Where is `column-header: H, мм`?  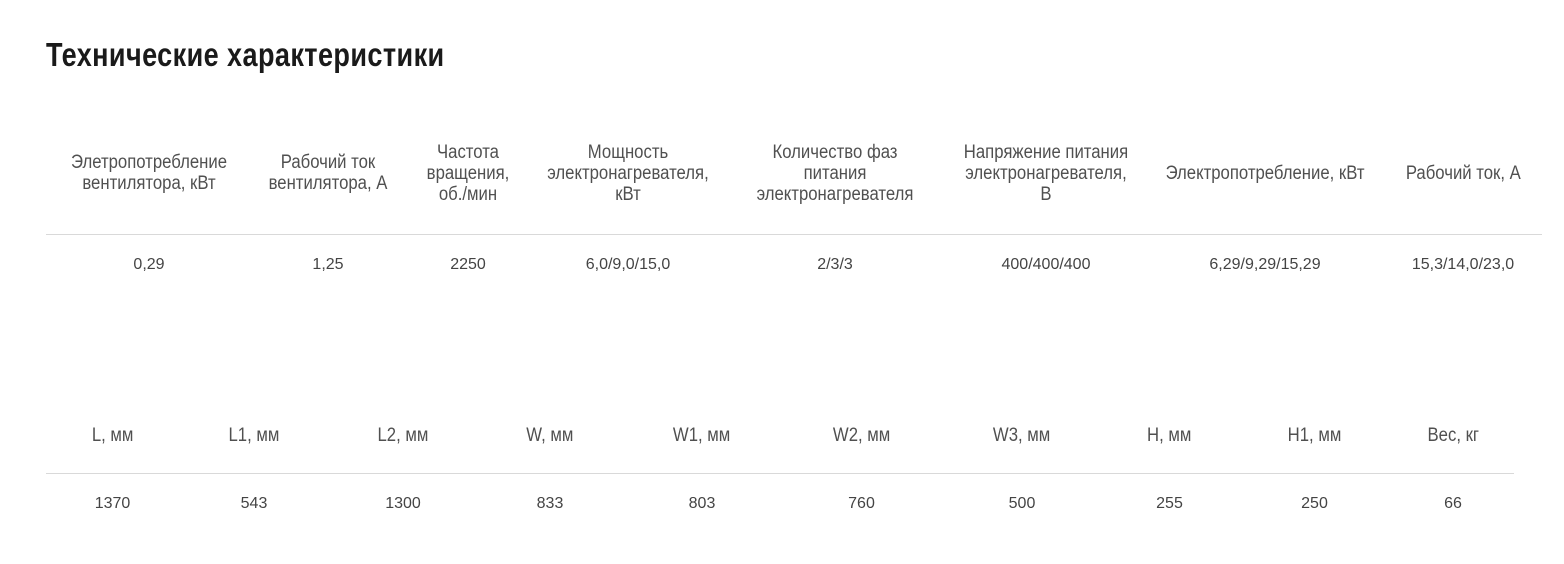
column-header: H, мм is located at coordinates (1169, 436).